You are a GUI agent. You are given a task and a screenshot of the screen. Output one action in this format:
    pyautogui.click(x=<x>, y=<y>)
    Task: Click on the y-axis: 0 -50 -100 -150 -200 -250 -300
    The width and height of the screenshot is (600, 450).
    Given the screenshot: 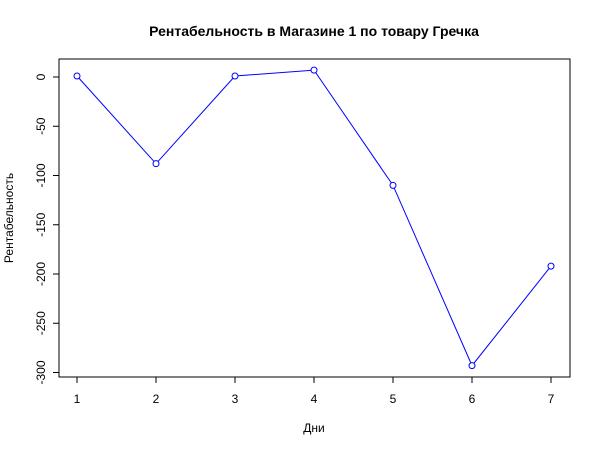 What is the action you would take?
    pyautogui.click(x=47, y=229)
    